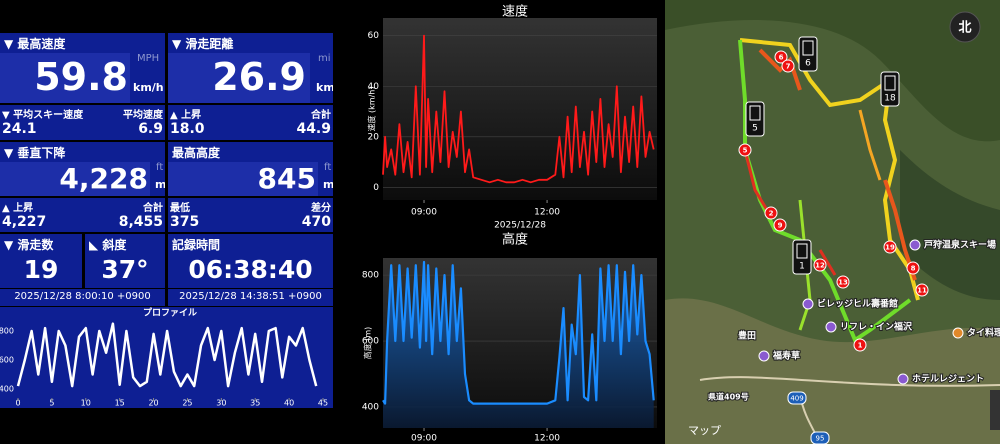 This screenshot has height=444, width=1000. I want to click on stat-cell: 最低 差分 375 470, so click(250, 215).